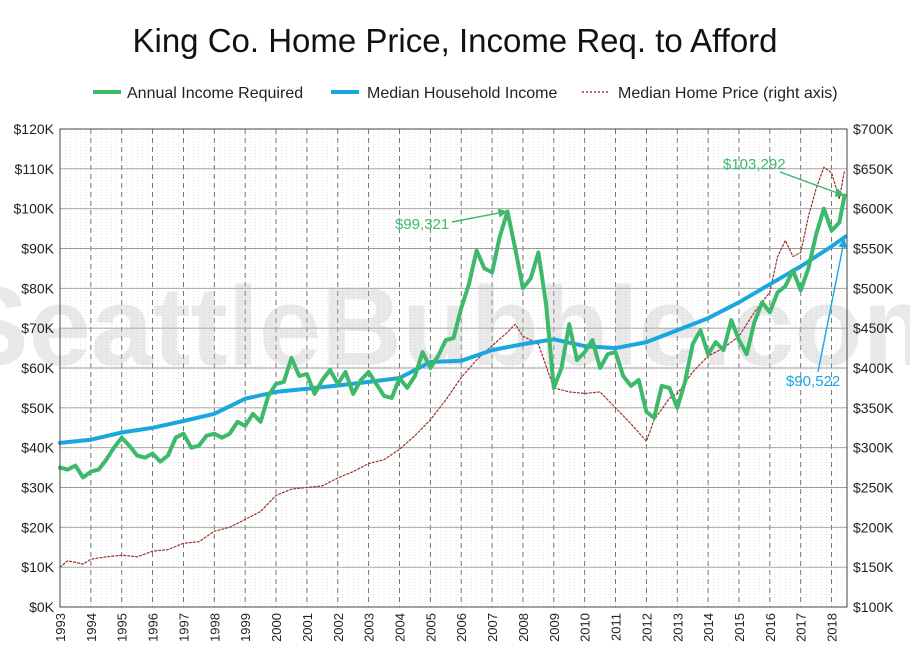  I want to click on y-right-tick-label: $400K, so click(873, 368).